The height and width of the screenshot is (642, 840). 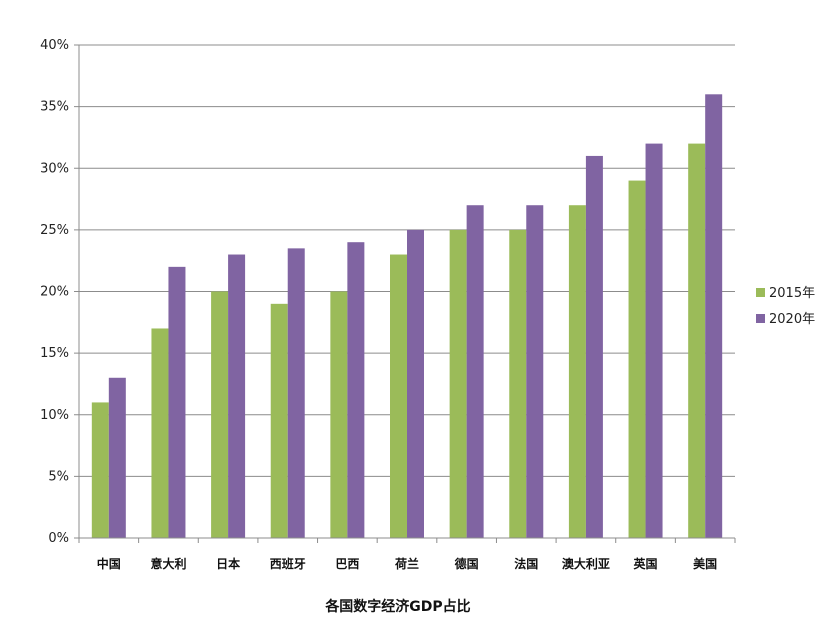 What do you see at coordinates (168, 563) in the screenshot?
I see `x-tick-label: 意大利` at bounding box center [168, 563].